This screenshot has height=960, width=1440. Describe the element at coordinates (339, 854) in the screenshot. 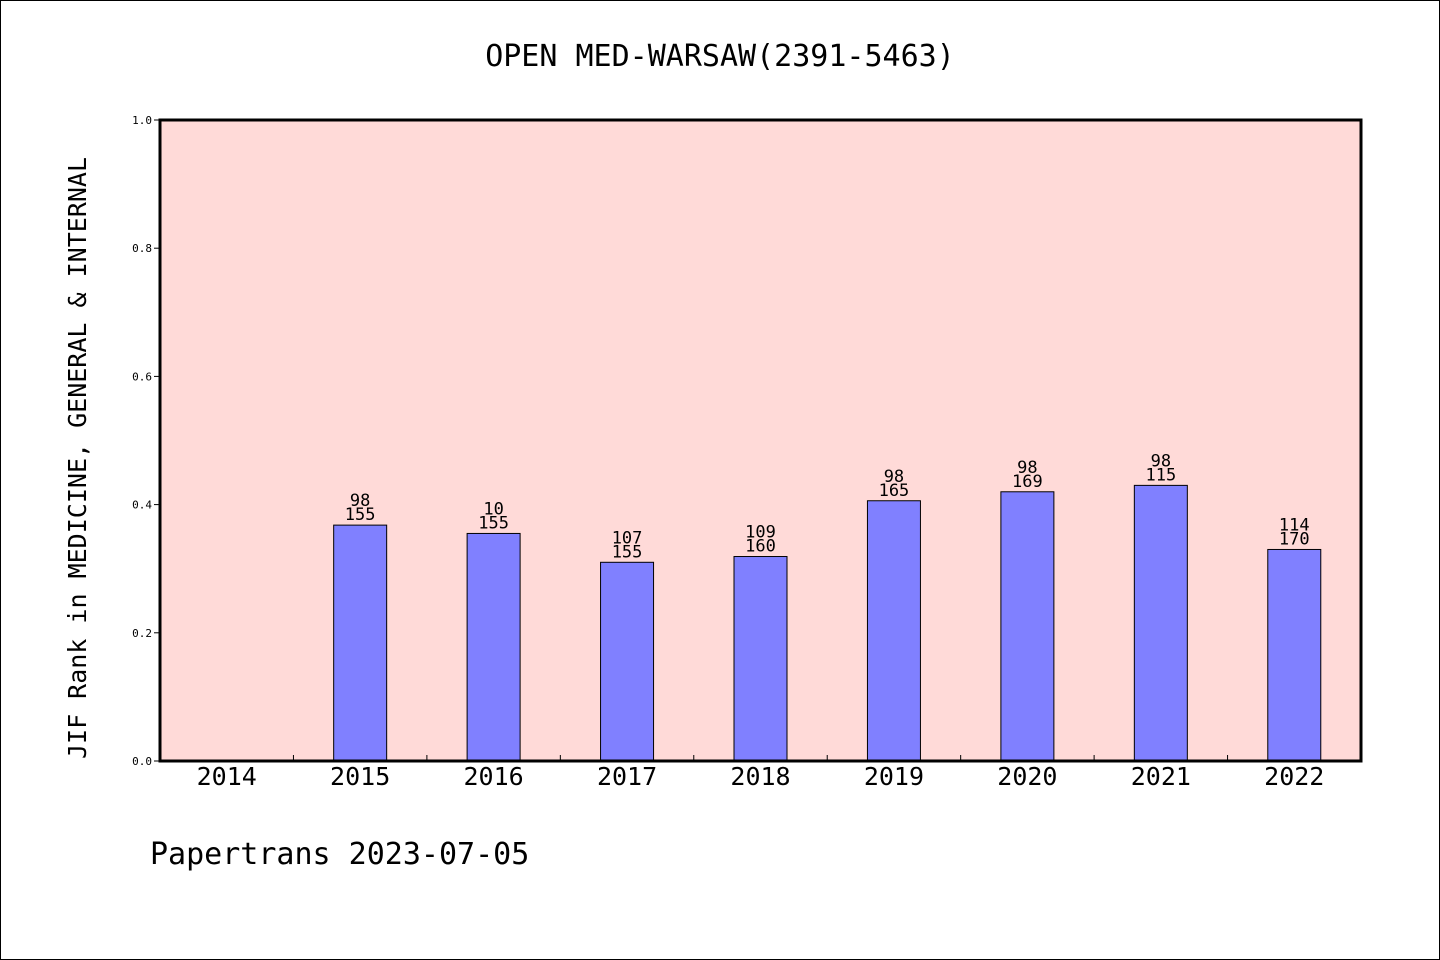

I see `footer-text: Papertrans 2023-07-05` at that location.